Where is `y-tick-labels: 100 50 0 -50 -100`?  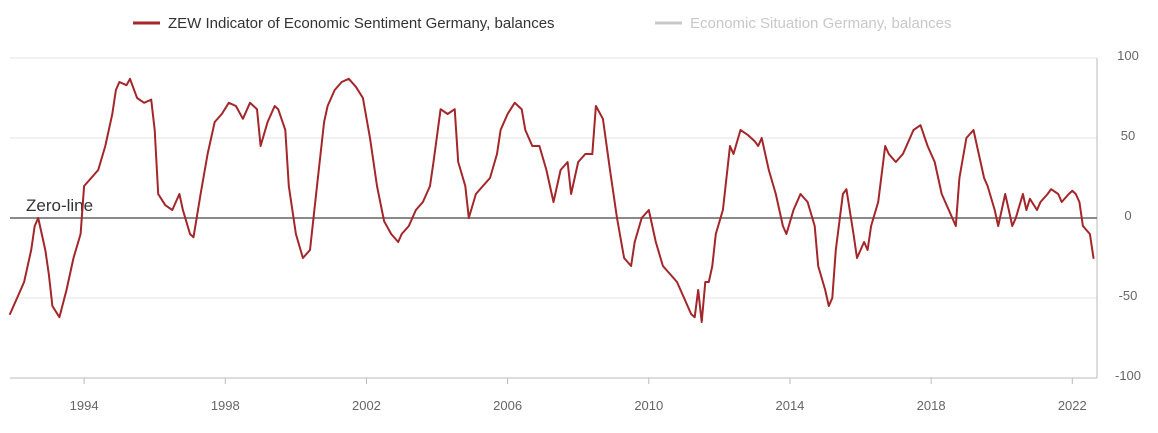
y-tick-labels: 100 50 0 -50 -100 is located at coordinates (1128, 215).